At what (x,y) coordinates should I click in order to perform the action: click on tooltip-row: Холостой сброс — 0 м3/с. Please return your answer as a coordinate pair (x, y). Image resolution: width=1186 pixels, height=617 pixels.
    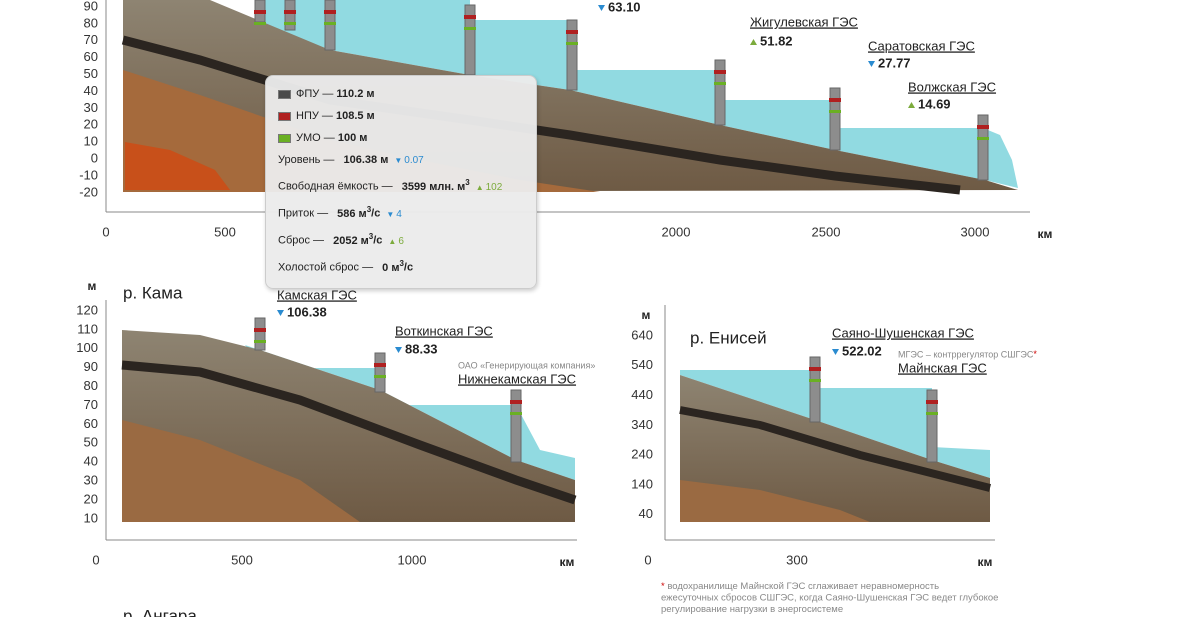
    Looking at the image, I should click on (345, 266).